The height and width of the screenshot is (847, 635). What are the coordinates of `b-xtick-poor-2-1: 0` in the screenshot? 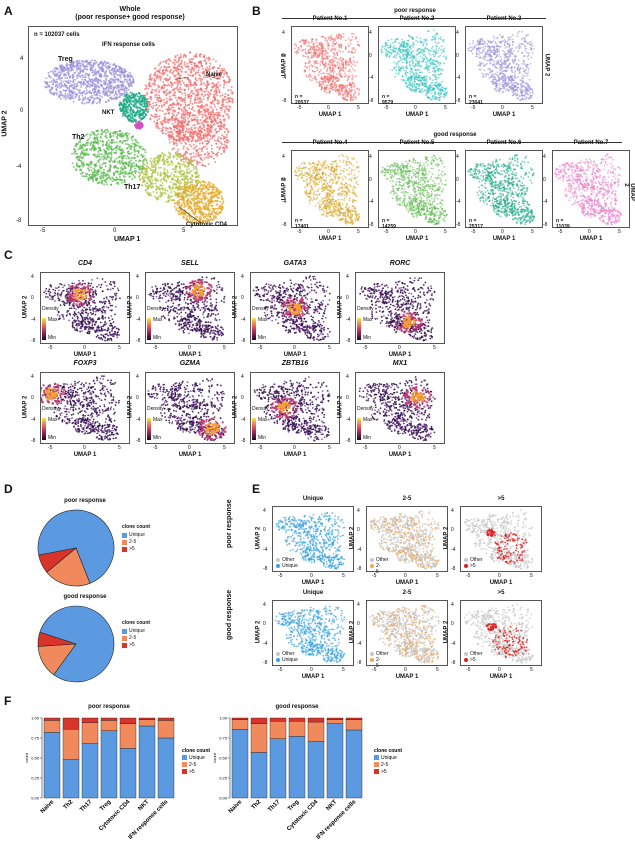 It's located at (502, 108).